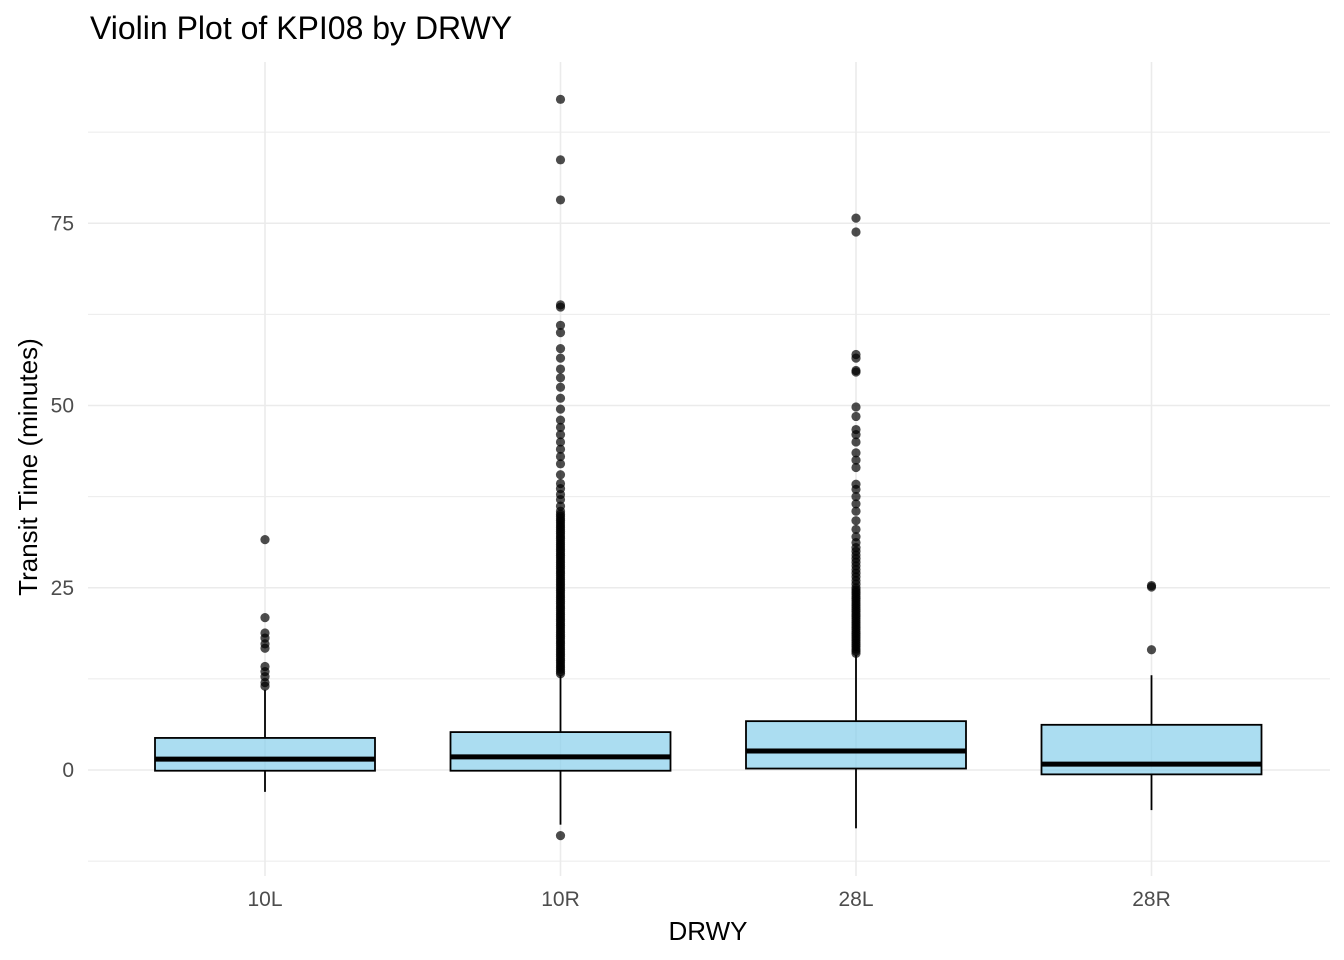 The height and width of the screenshot is (960, 1344). I want to click on box-10R, so click(560, 750).